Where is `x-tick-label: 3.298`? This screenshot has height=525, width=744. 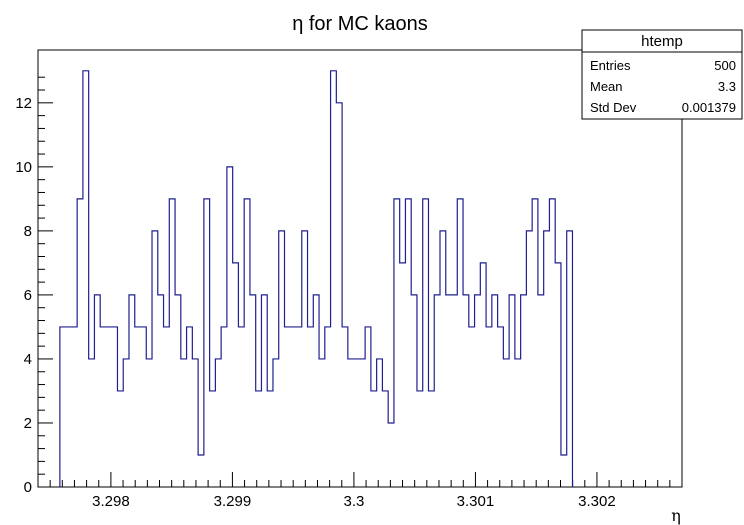 x-tick-label: 3.298 is located at coordinates (111, 501).